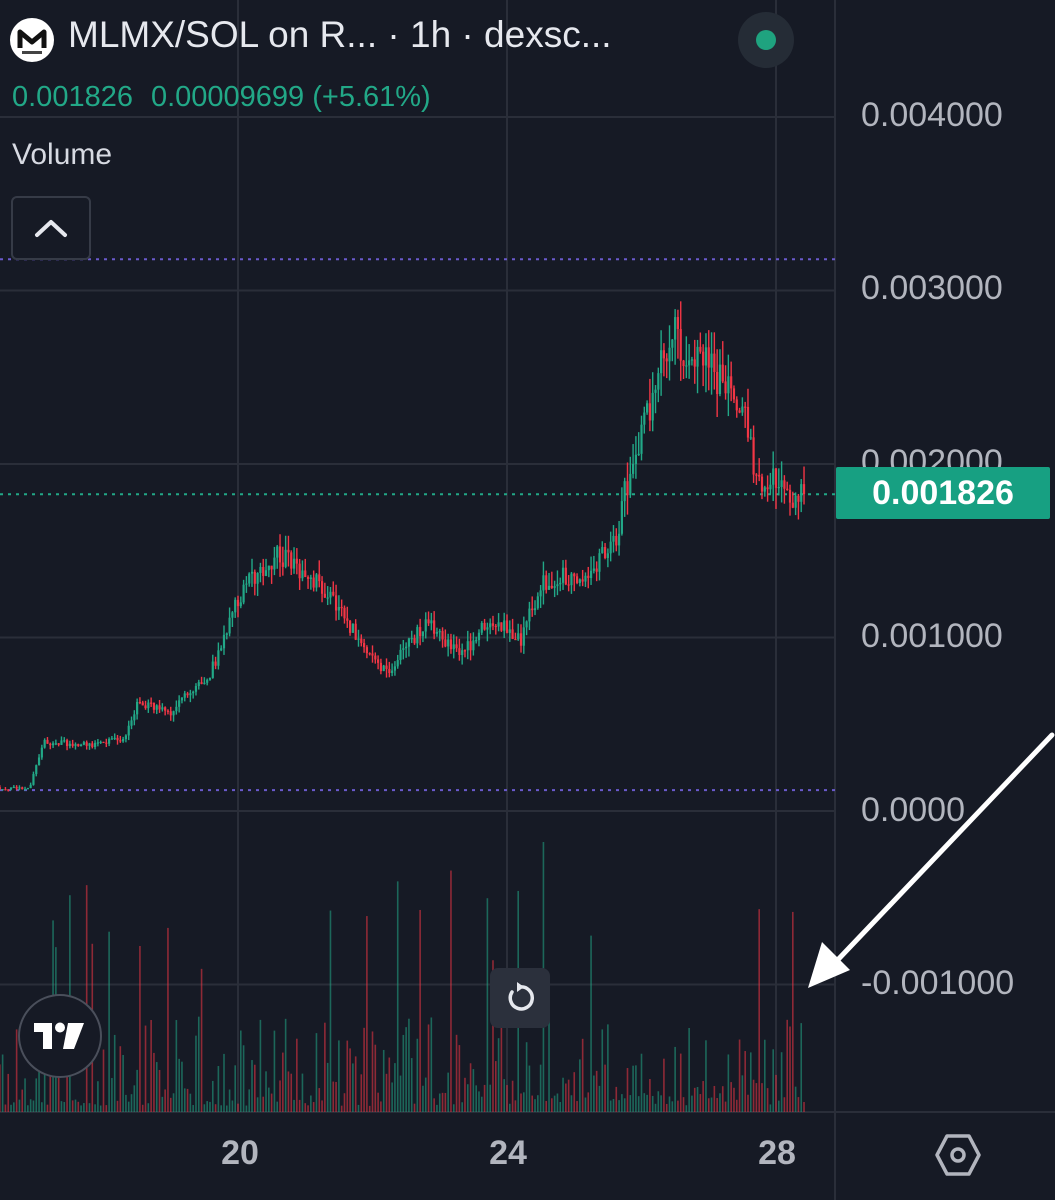  What do you see at coordinates (60, 1036) in the screenshot?
I see `tradingview-logo-button` at bounding box center [60, 1036].